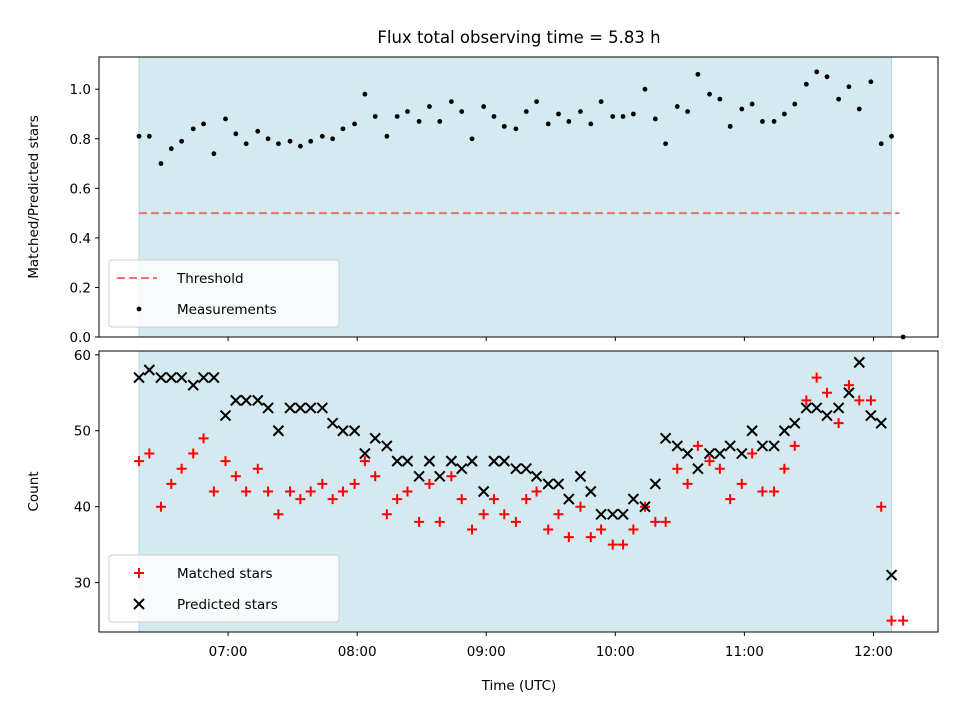  I want to click on legend-marker, so click(139, 573).